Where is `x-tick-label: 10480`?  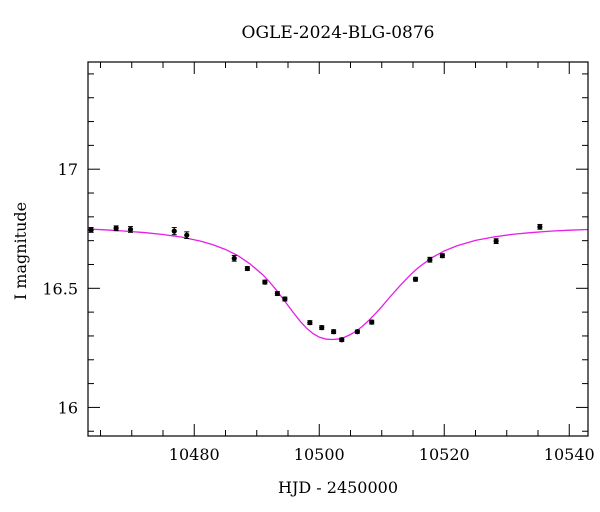 x-tick-label: 10480 is located at coordinates (194, 454).